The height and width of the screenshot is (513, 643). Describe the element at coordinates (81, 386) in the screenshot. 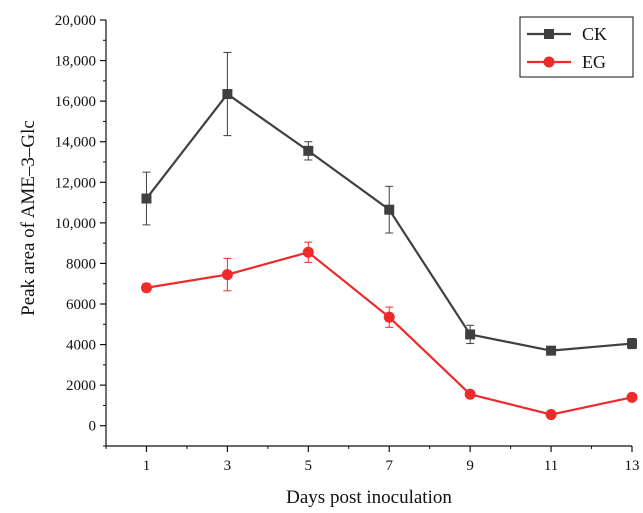

I see `y-tick-label: 2000` at that location.